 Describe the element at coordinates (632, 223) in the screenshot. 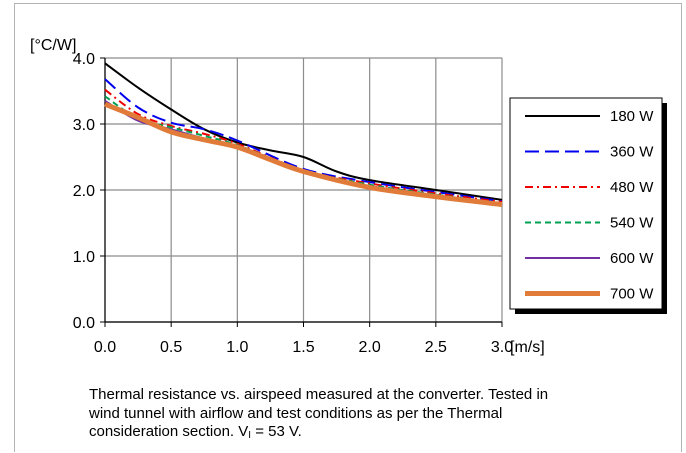

I see `legend-label: 540 W` at that location.